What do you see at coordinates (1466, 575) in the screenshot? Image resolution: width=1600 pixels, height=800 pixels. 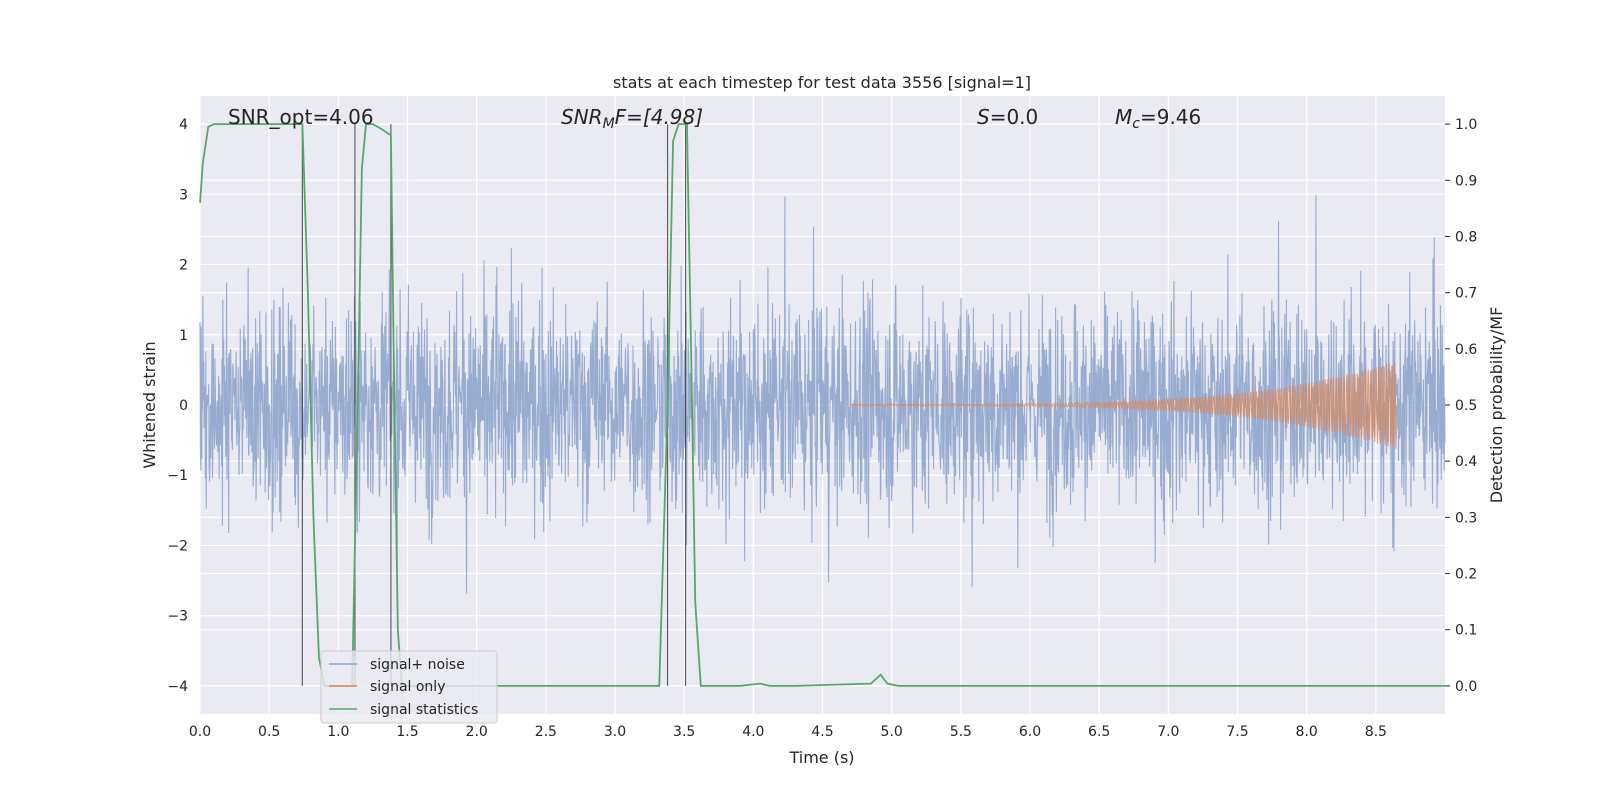 I see `y-right-tick-label: 0.2` at bounding box center [1466, 575].